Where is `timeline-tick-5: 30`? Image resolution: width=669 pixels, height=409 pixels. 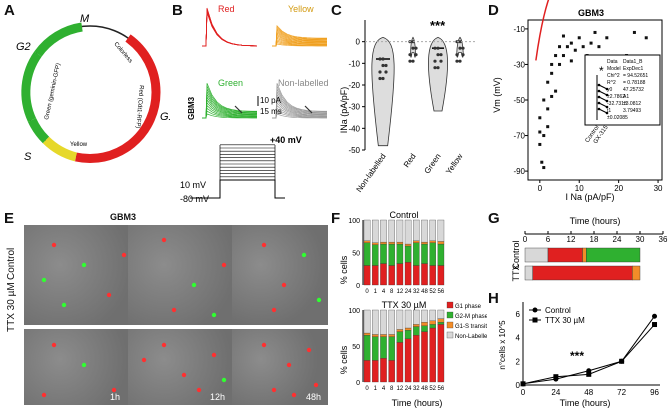
timeline-tick-5: 30 is located at coordinates (640, 239).